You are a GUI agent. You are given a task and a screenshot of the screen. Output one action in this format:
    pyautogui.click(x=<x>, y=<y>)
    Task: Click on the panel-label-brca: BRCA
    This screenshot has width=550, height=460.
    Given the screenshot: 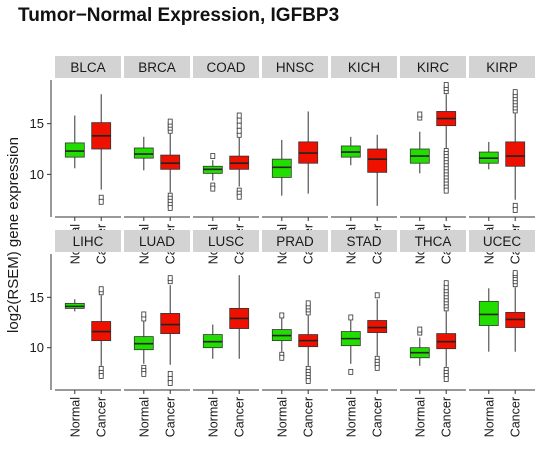 What is the action you would take?
    pyautogui.click(x=157, y=67)
    